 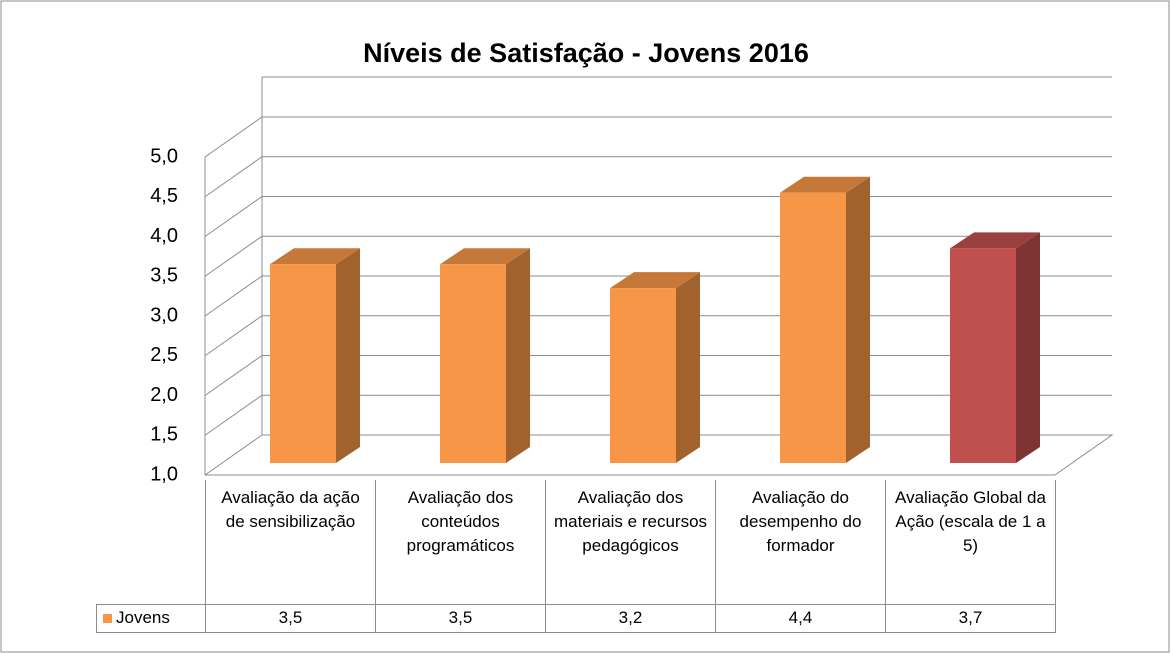 I want to click on legend-label: Jovens, so click(x=143, y=617).